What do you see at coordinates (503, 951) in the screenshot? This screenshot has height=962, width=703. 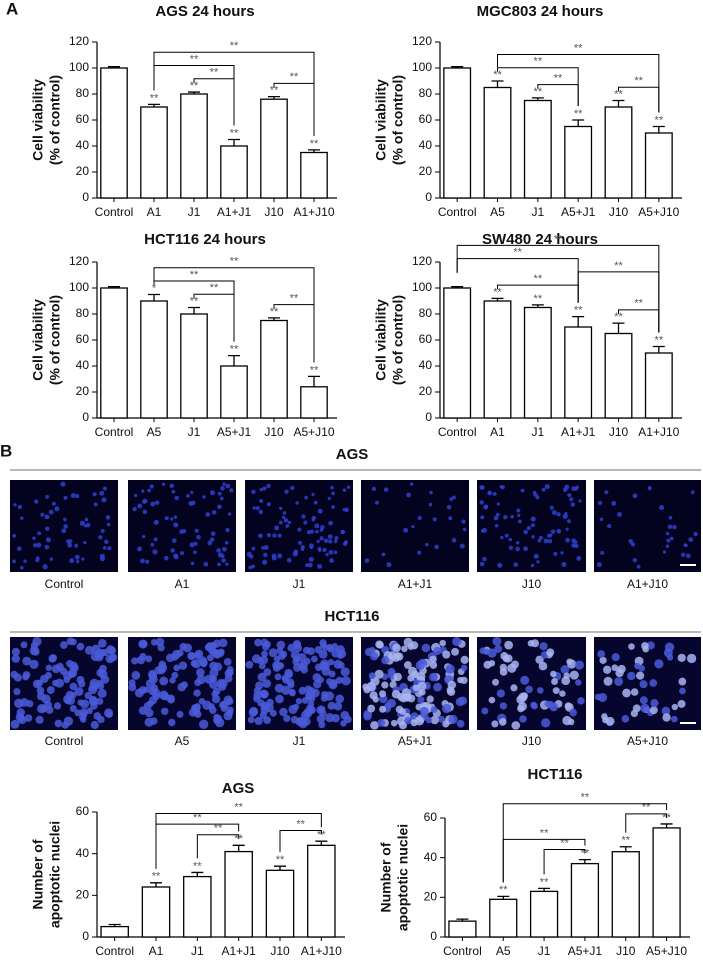 I see `x-tick-label: A5` at bounding box center [503, 951].